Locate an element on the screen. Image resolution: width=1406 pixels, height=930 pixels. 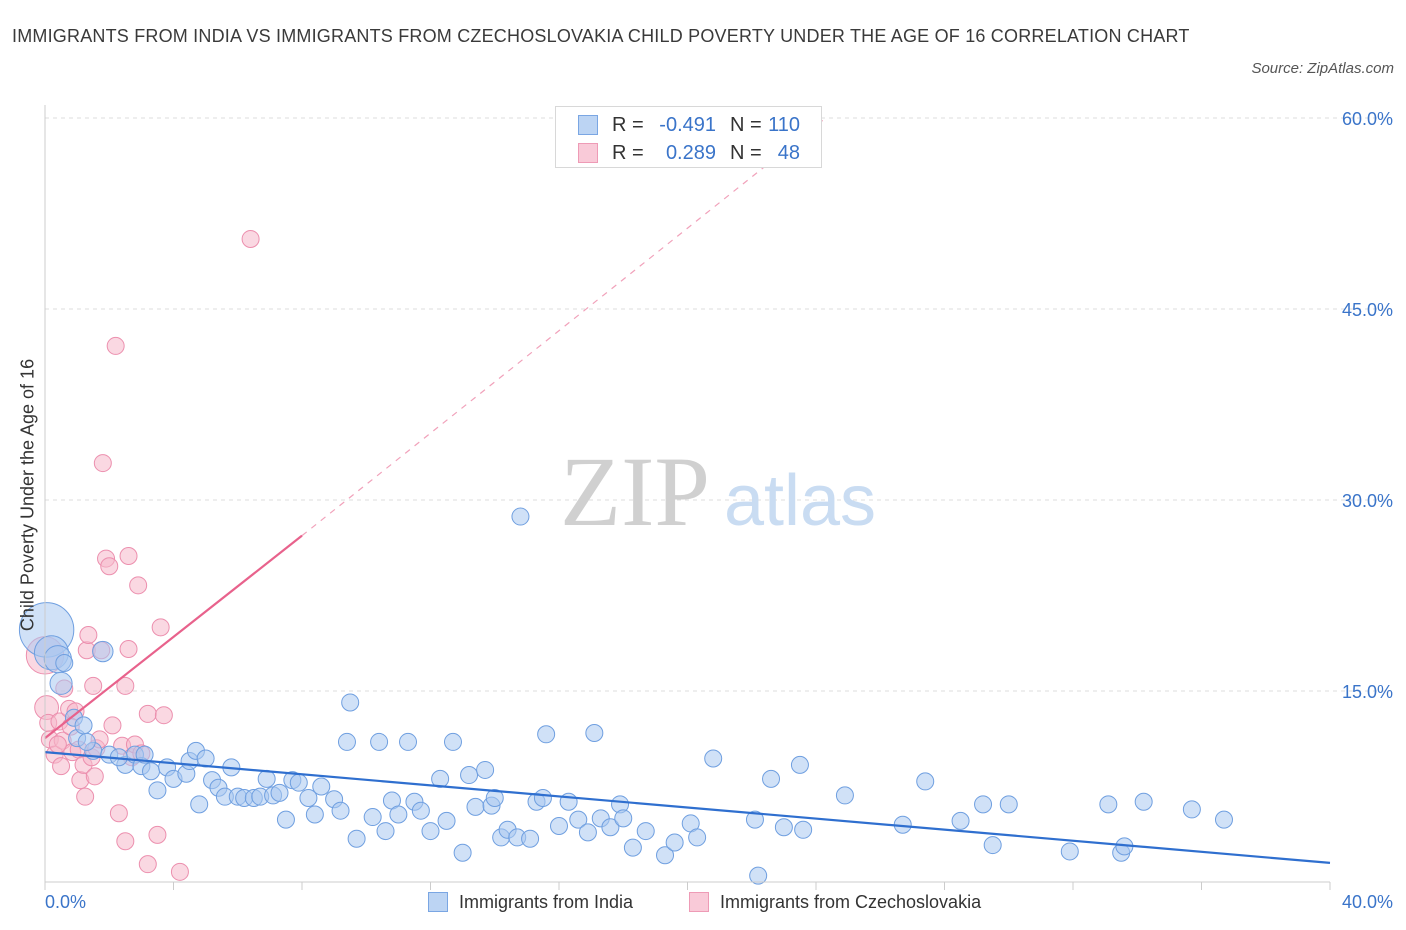
y-axis-label: Child Poverty Under the Age of 16 is located at coordinates (27, 495).